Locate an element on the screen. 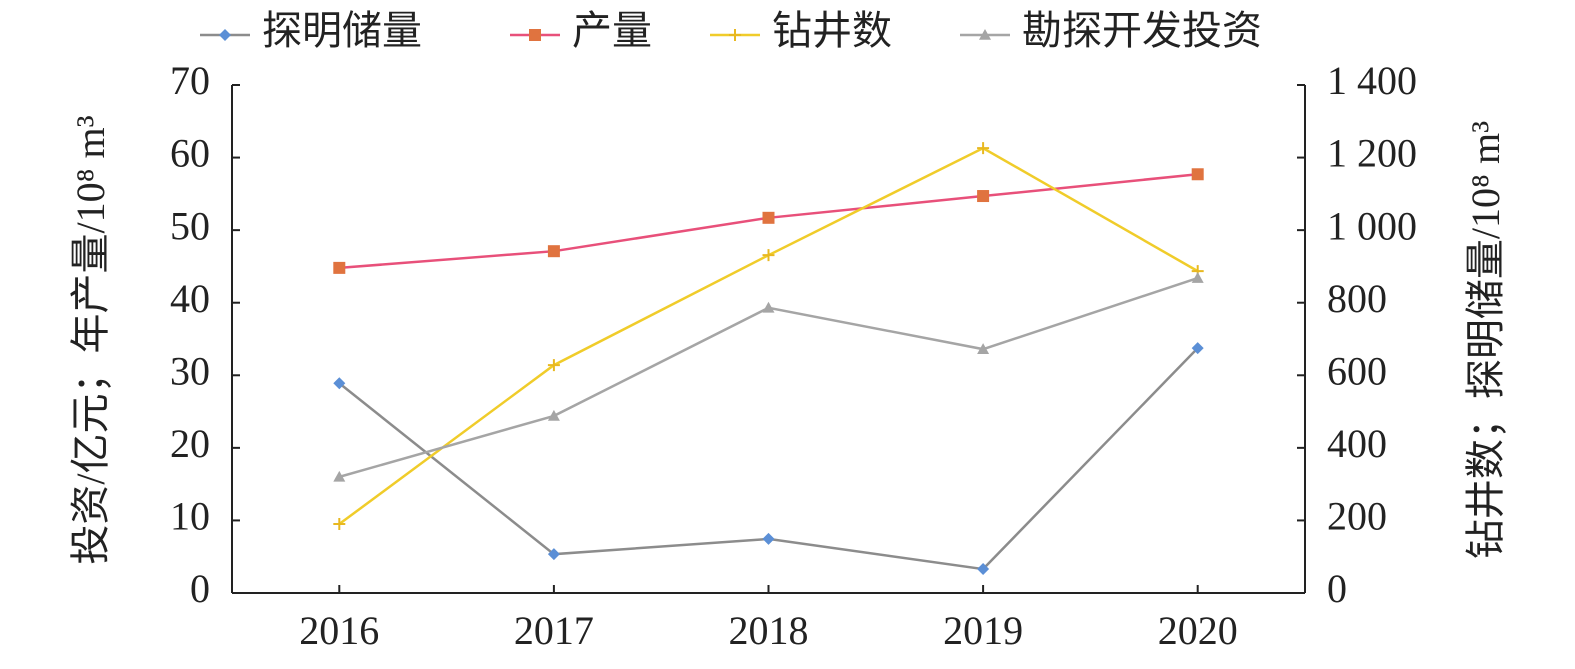 This screenshot has height=669, width=1575. y2-tick-label: 1 200 is located at coordinates (1372, 153).